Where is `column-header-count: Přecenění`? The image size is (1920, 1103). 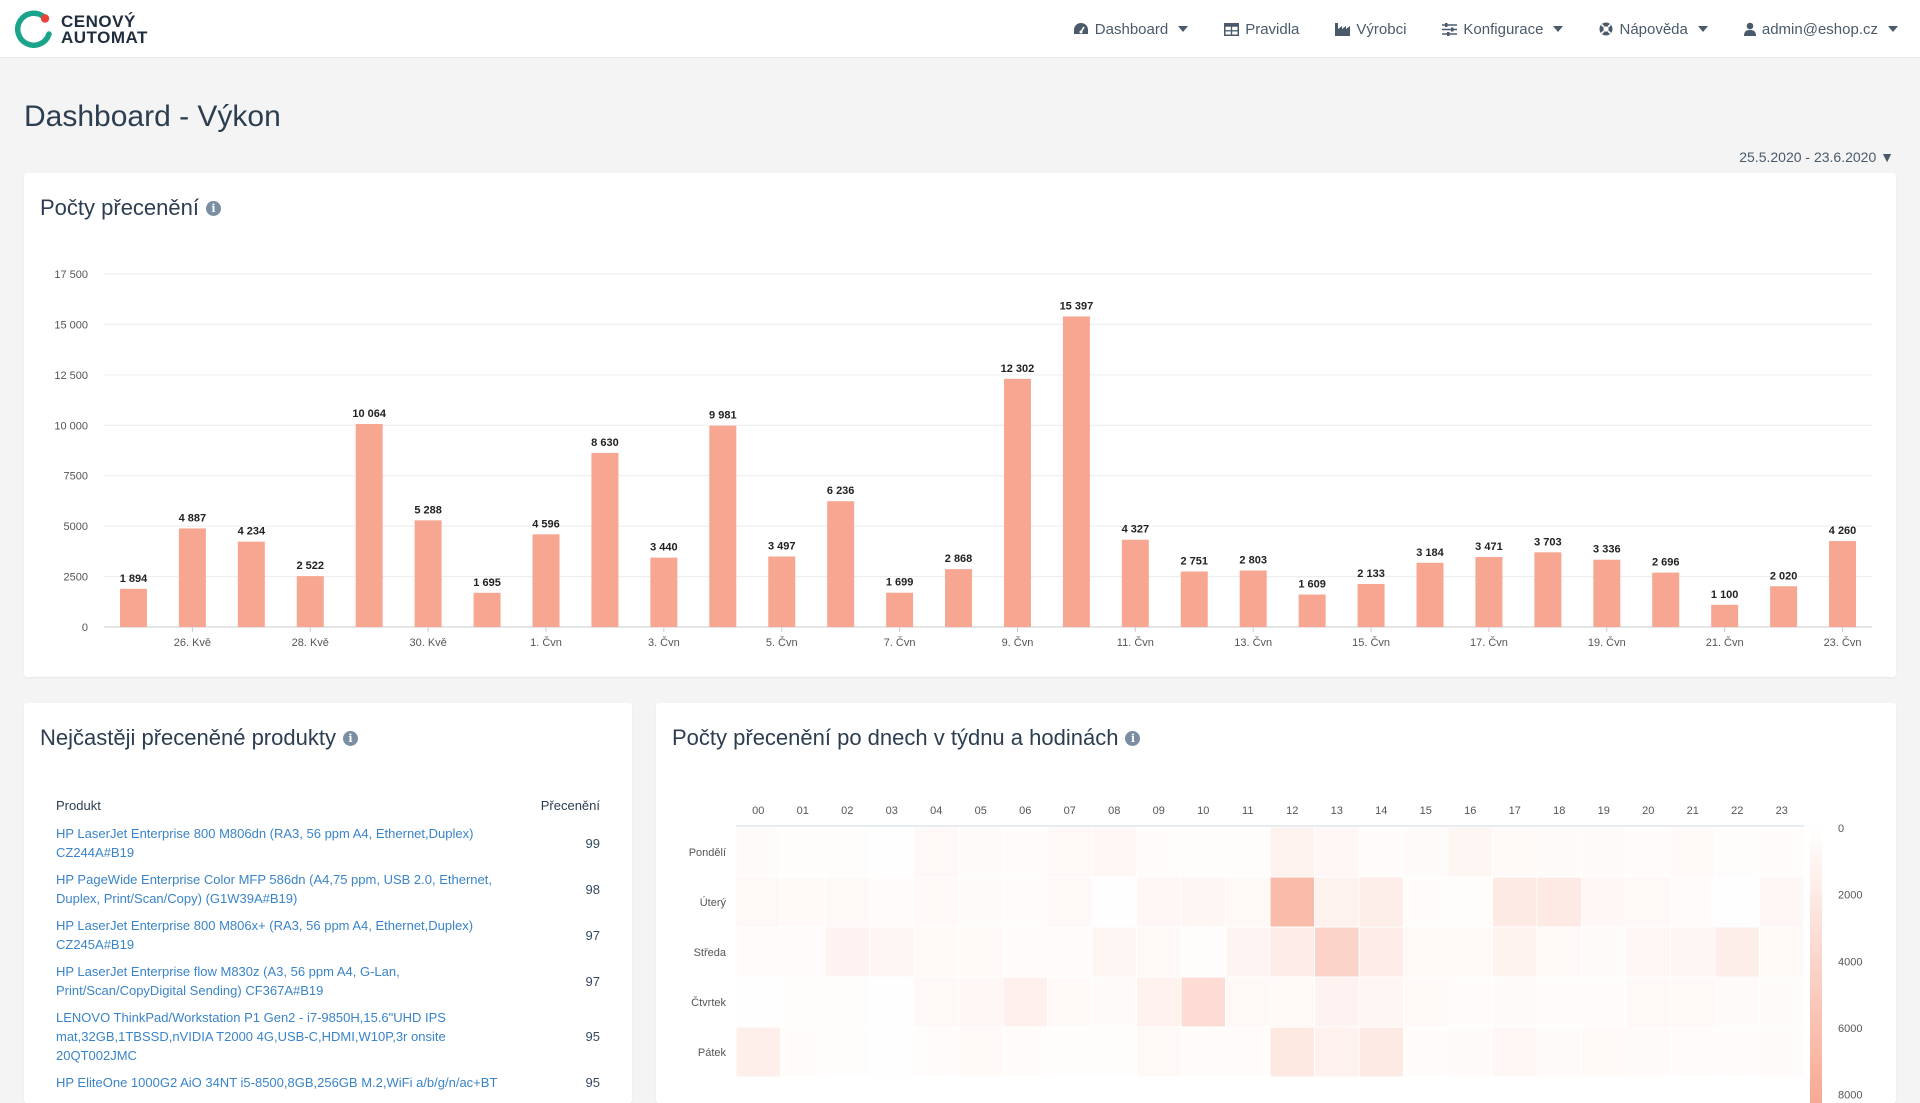 column-header-count: Přecenění is located at coordinates (570, 805).